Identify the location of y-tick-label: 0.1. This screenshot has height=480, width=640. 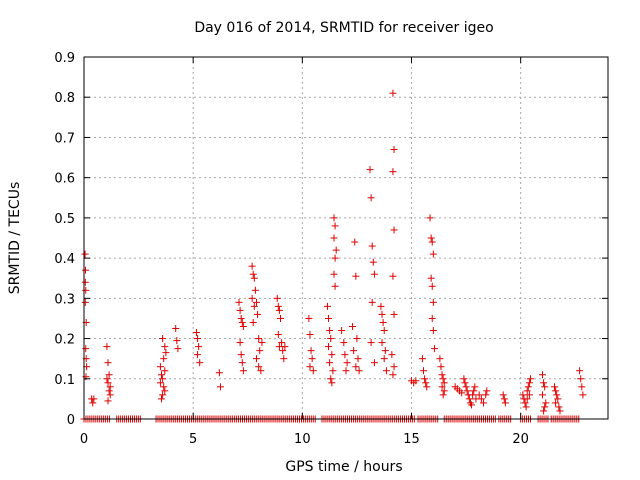
(64, 380).